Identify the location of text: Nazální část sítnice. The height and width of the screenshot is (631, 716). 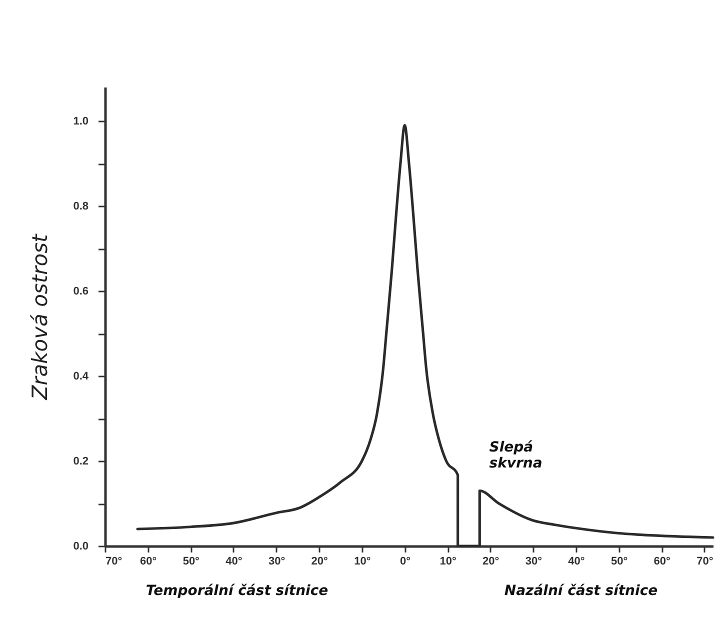
(581, 591).